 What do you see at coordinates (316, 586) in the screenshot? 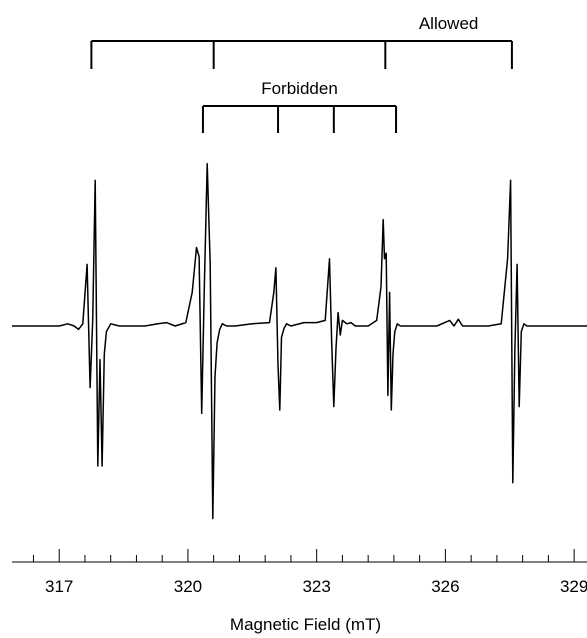
I see `x-tick-label: 323` at bounding box center [316, 586].